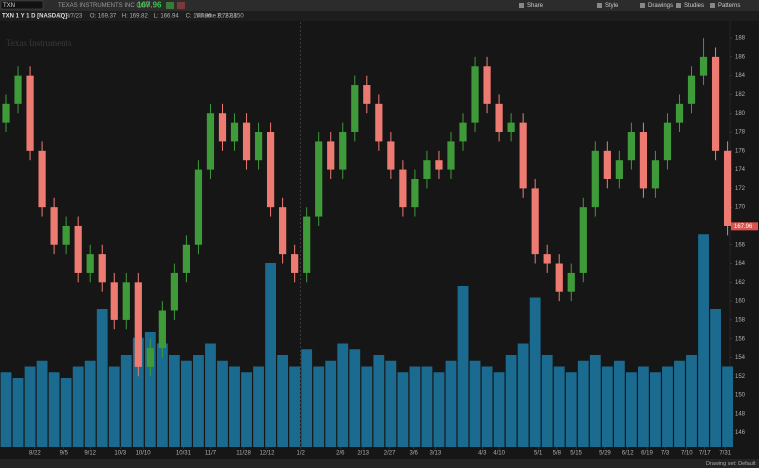 This screenshot has width=759, height=468. Describe the element at coordinates (206, 17) in the screenshot. I see `volume-label: Volume` at that location.